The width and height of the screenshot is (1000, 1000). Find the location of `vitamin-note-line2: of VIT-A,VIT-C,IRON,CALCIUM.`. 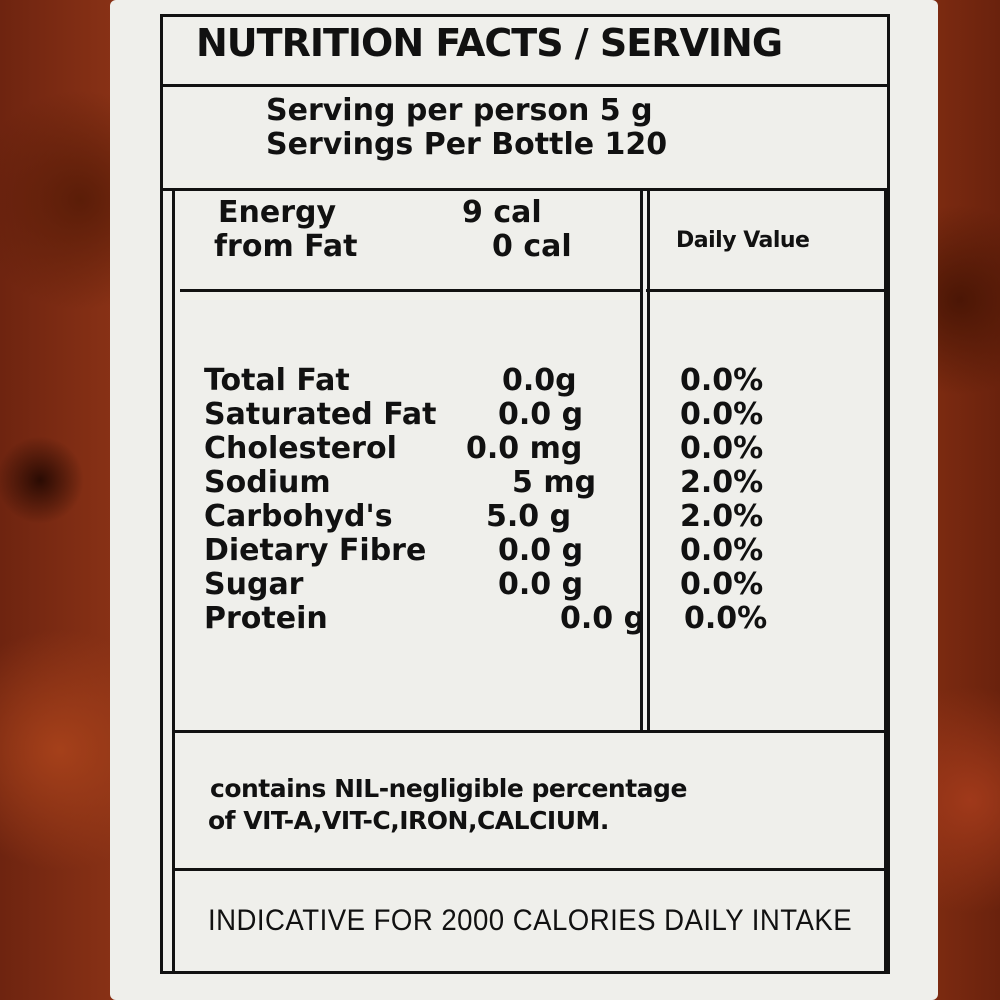

vitamin-note-line2: of VIT-A,VIT-C,IRON,CALCIUM. is located at coordinates (408, 820).